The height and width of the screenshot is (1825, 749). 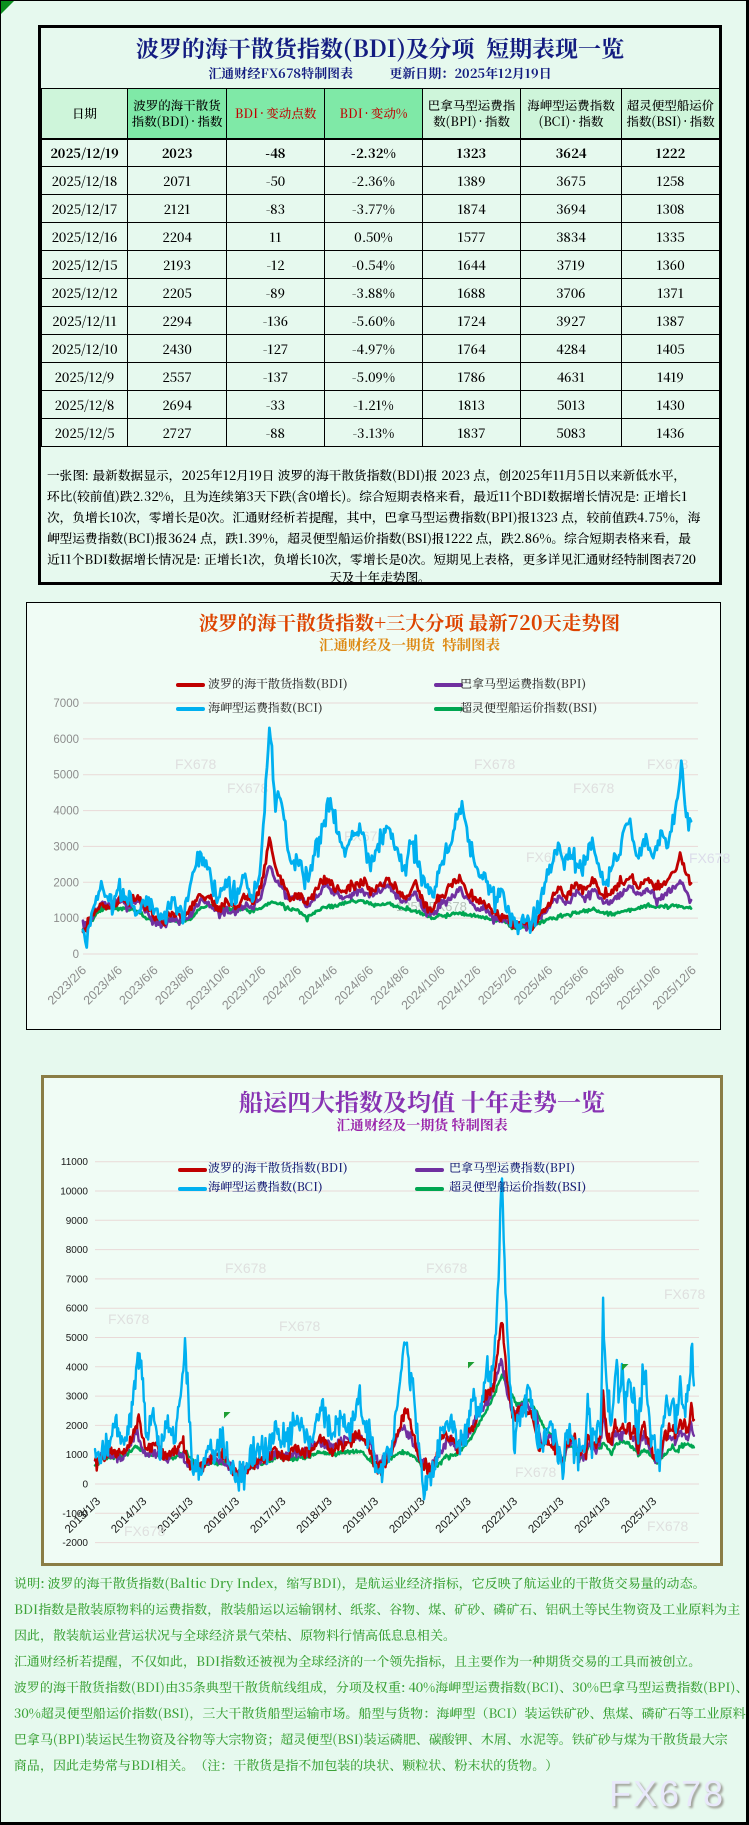 I want to click on svg-text: 8000, so click(x=77, y=1250).